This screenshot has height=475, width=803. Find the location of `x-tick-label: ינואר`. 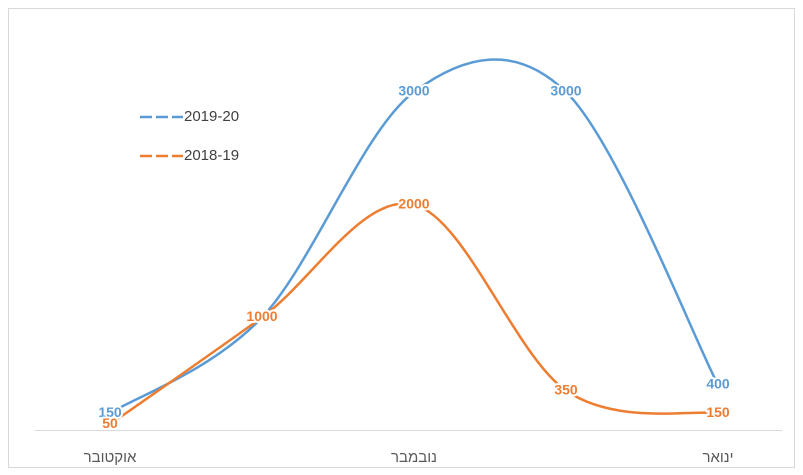

x-tick-label: ינואר is located at coordinates (717, 457).